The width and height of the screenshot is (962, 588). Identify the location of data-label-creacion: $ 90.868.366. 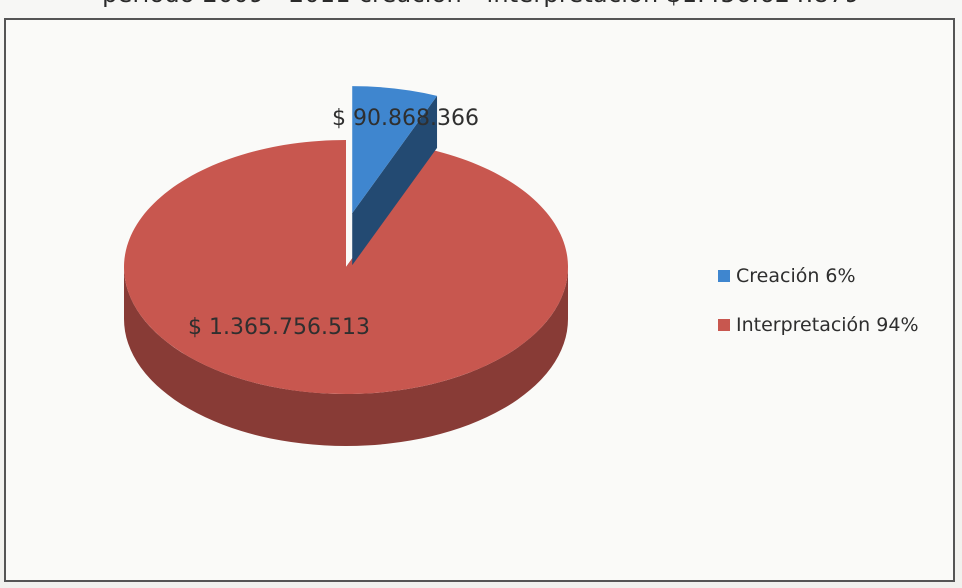
(405, 118).